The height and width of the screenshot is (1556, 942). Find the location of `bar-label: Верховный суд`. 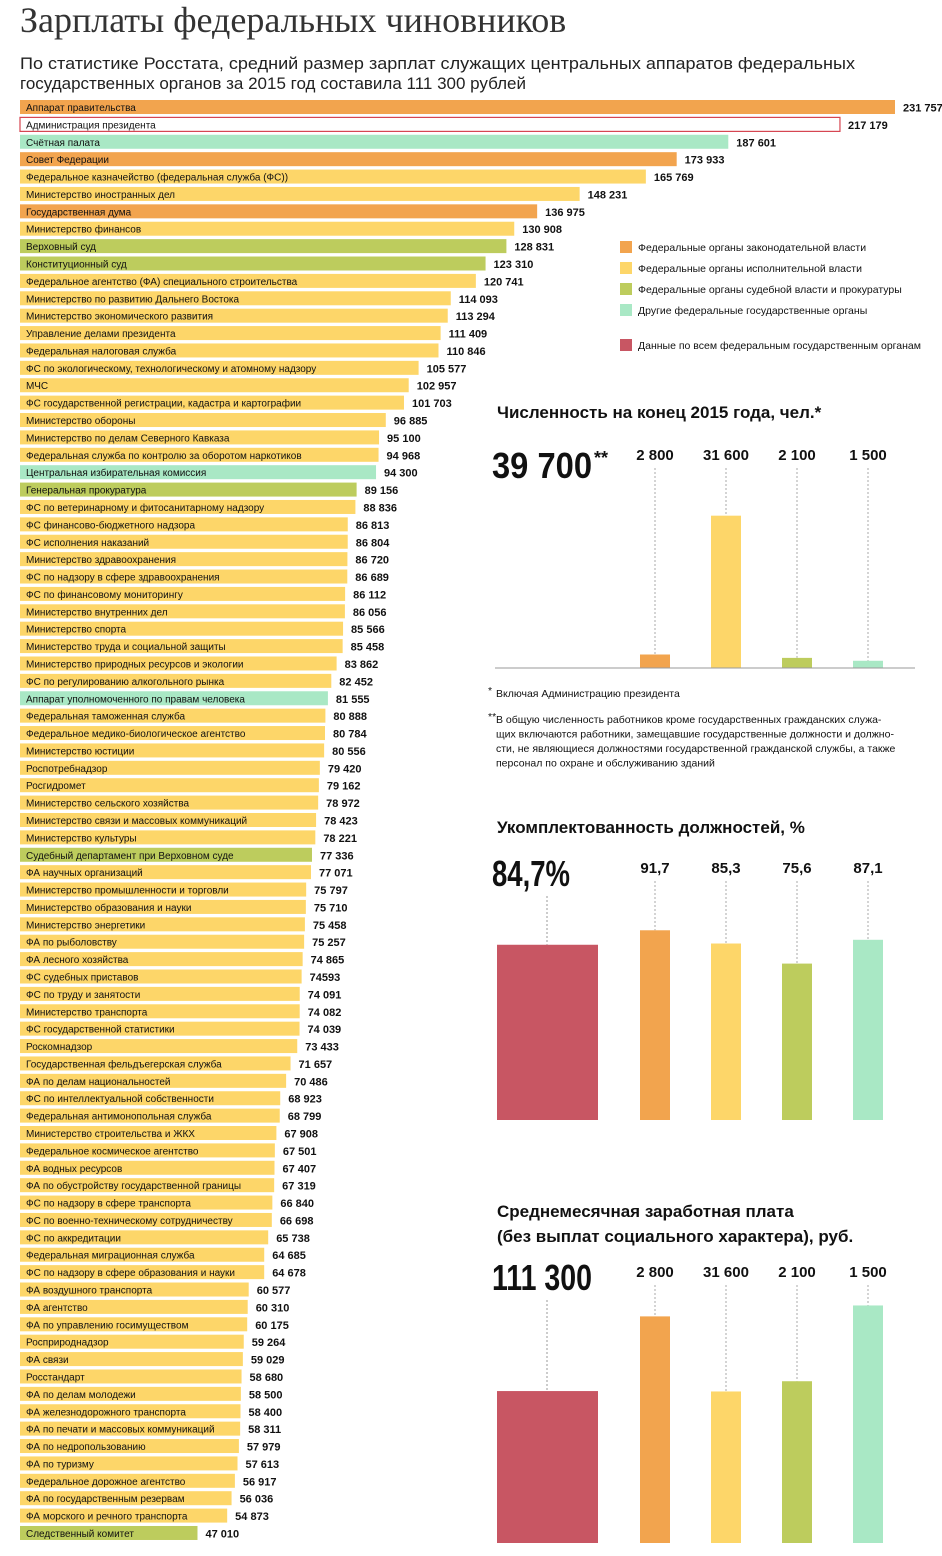

bar-label: Верховный суд is located at coordinates (61, 247).